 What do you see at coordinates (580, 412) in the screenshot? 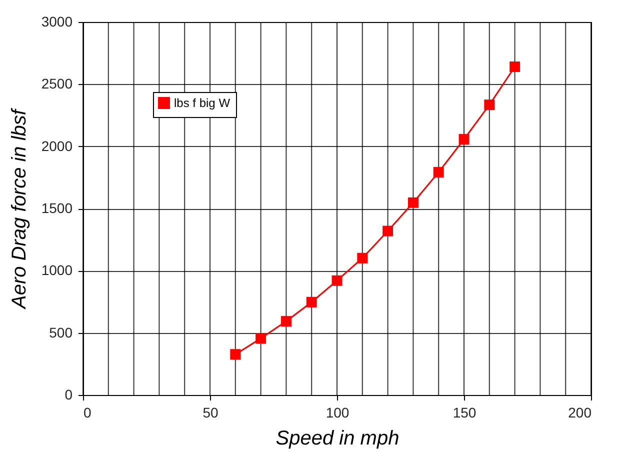
I see `x-tick-label: 200` at bounding box center [580, 412].